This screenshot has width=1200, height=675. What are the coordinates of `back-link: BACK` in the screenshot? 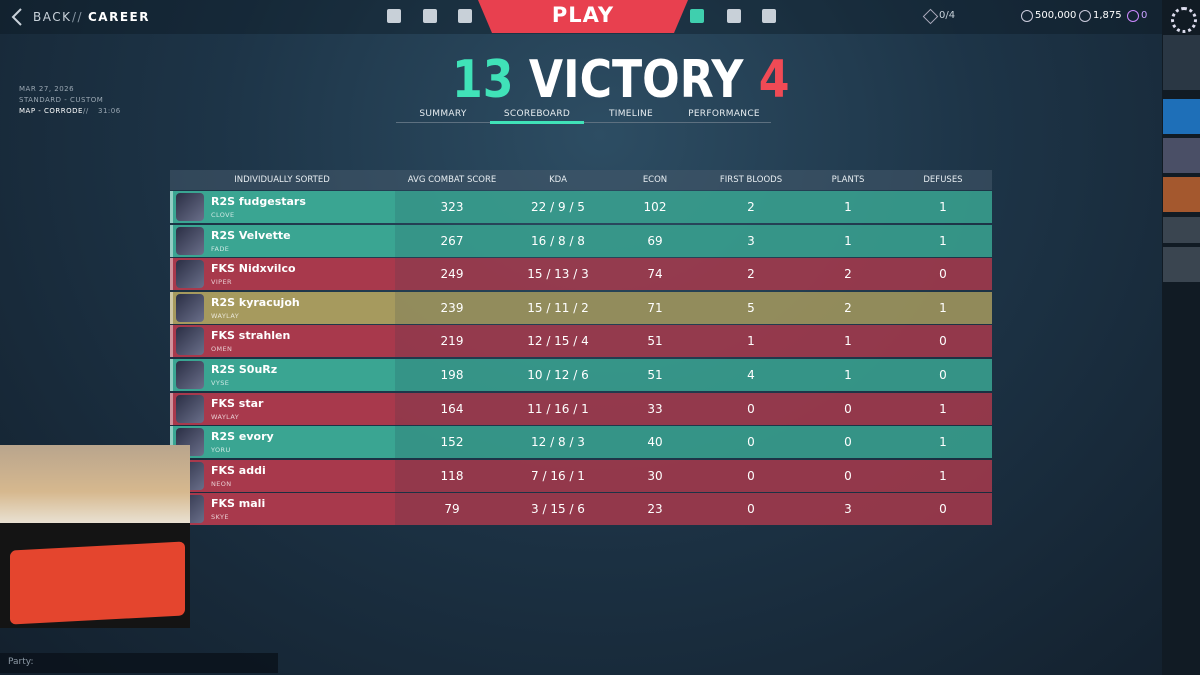 It's located at (52, 17).